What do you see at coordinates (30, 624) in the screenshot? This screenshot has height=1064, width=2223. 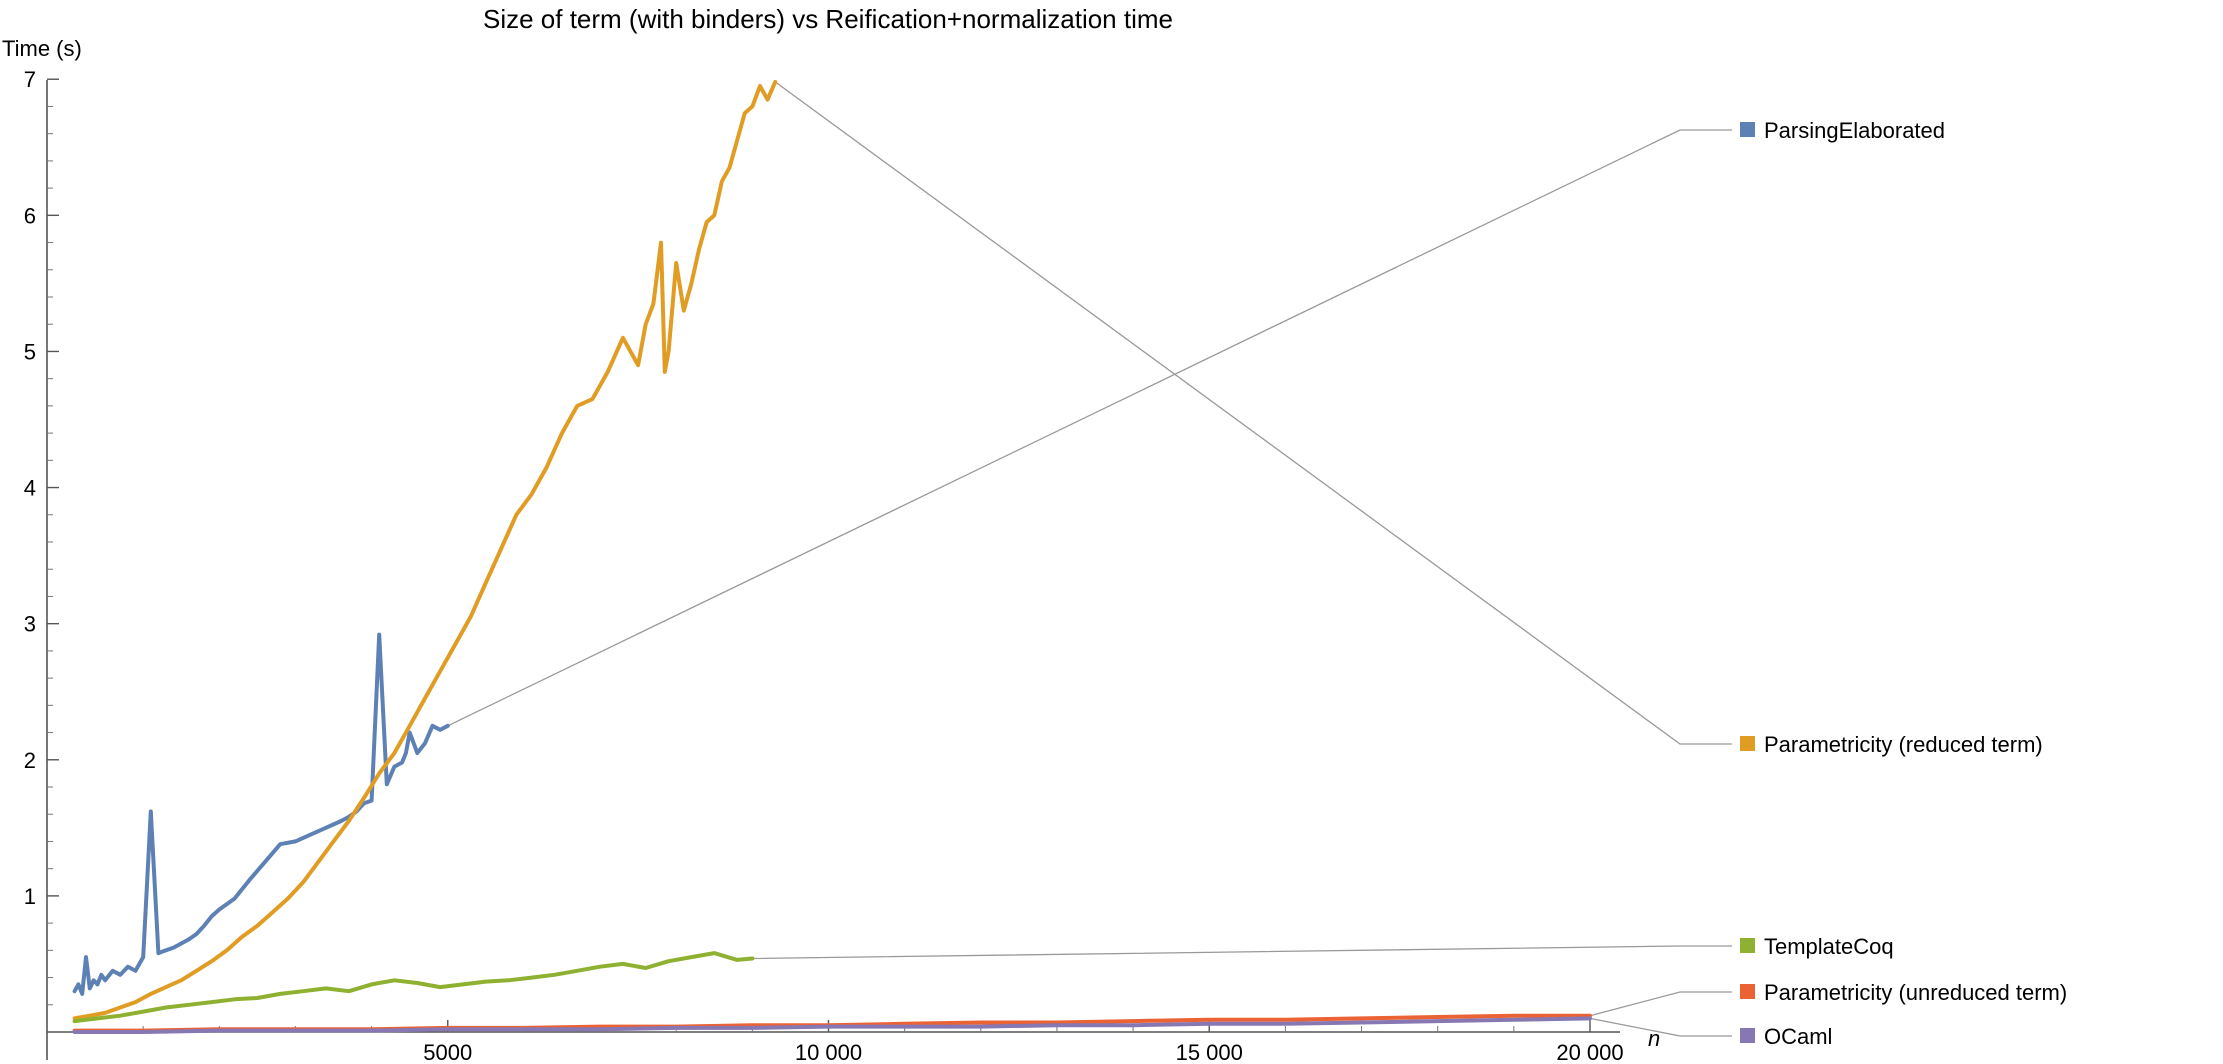 I see `y-tick-label: 3` at bounding box center [30, 624].